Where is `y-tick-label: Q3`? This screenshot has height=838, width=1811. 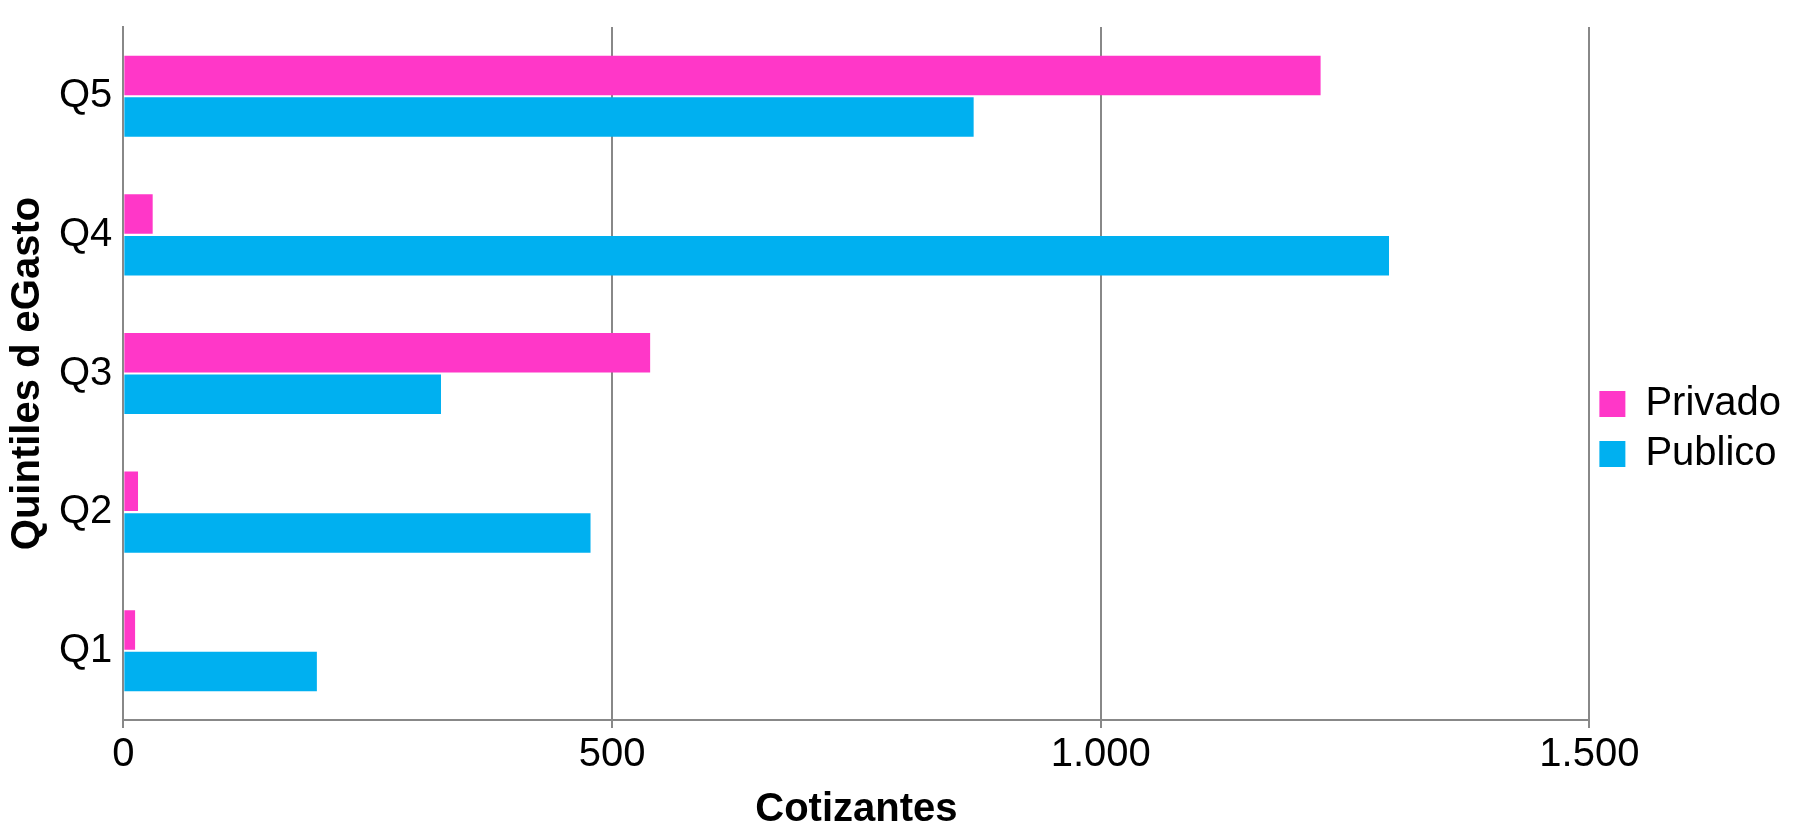 y-tick-label: Q3 is located at coordinates (86, 370).